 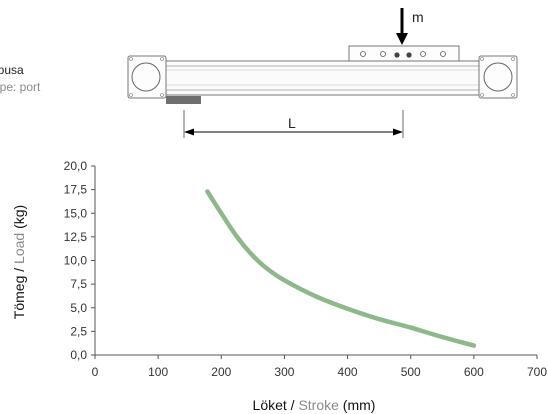 What do you see at coordinates (318, 405) in the screenshot?
I see `x-axis-label-en: Stroke` at bounding box center [318, 405].